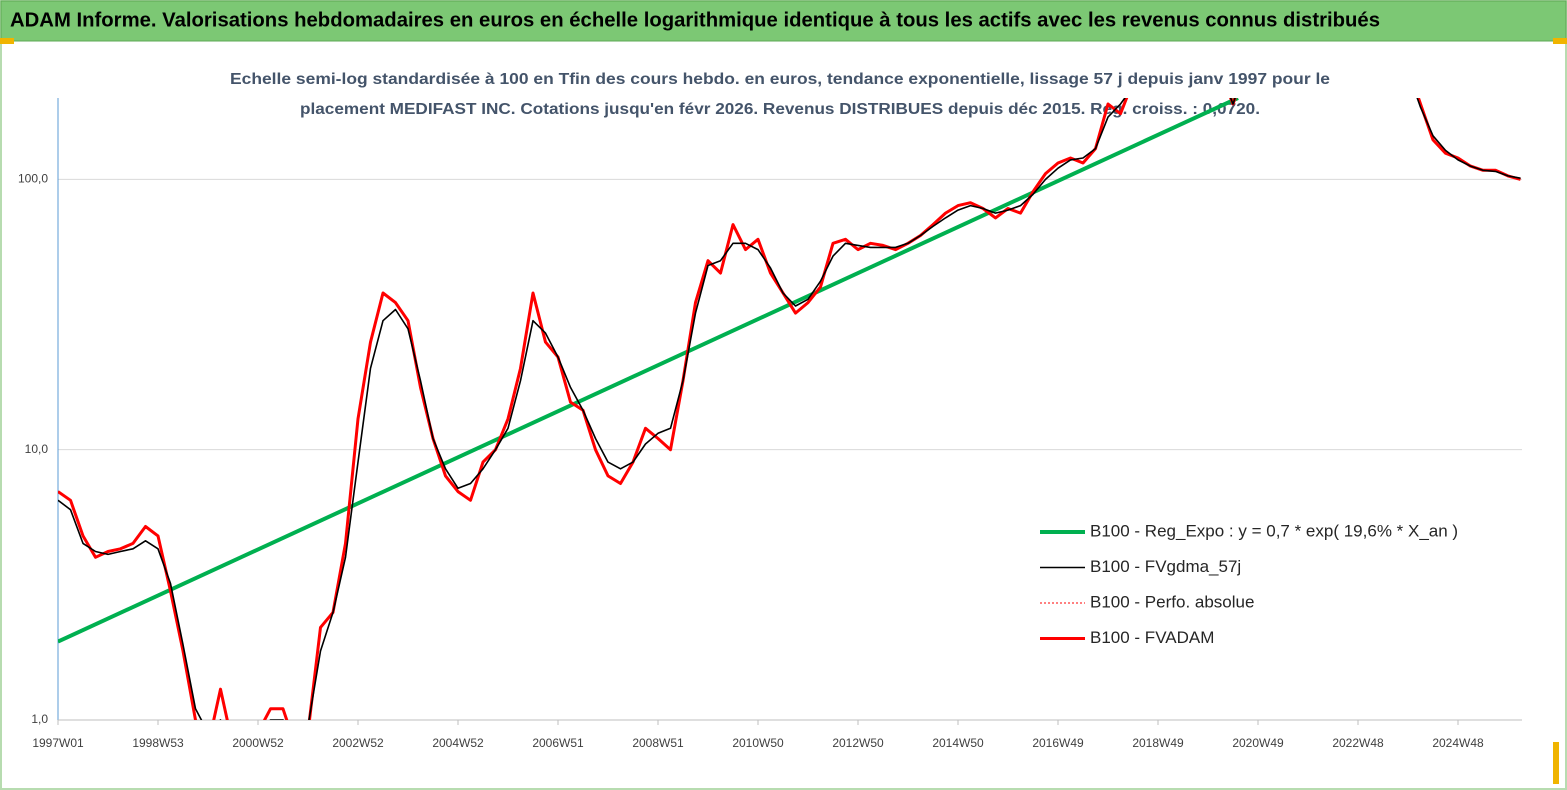  Describe the element at coordinates (39, 719) in the screenshot. I see `y-tick-label: 1,0` at that location.